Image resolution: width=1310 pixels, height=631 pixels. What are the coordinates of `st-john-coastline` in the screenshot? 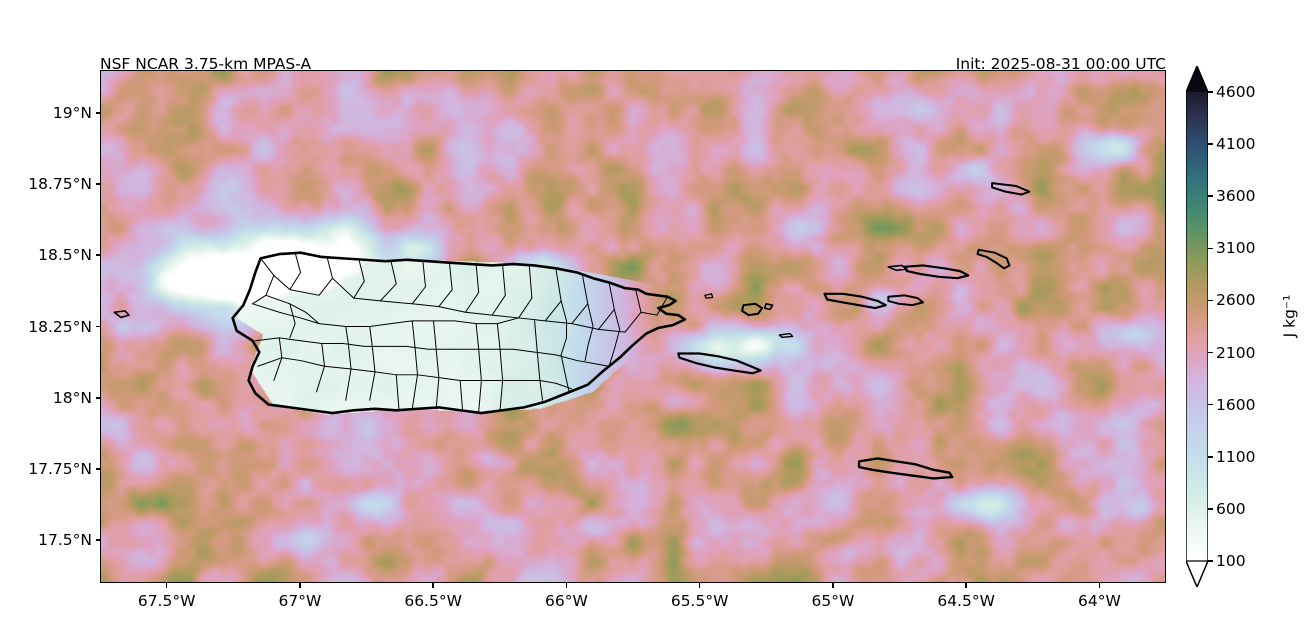 It's located at (905, 300).